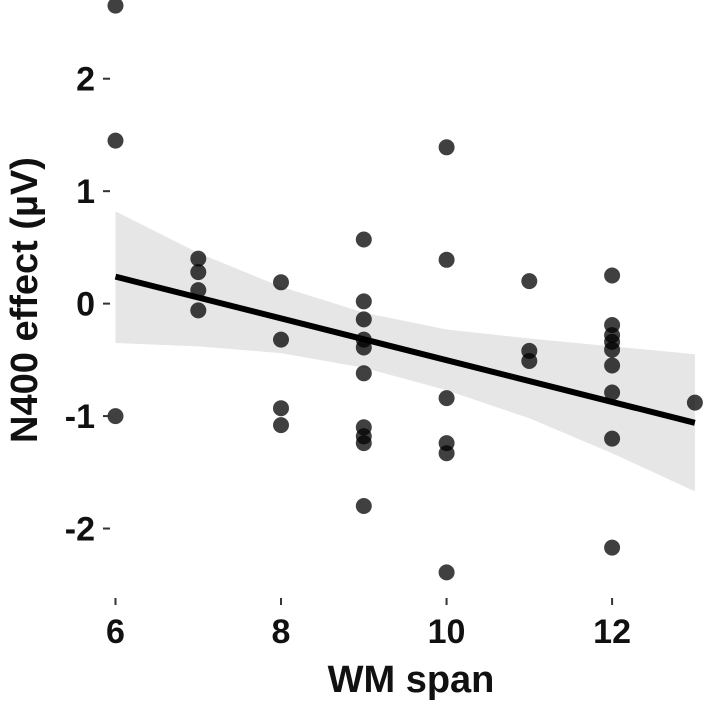 This screenshot has height=706, width=709. I want to click on y-axis: -2 -1 0 1 2, so click(87, 305).